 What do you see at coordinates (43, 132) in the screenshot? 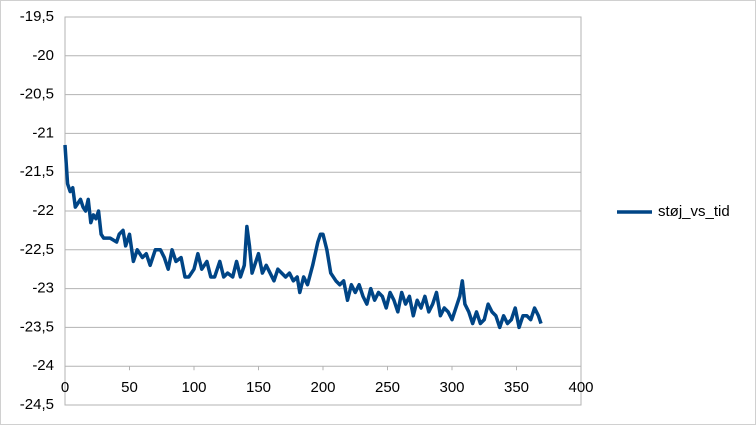
I see `y-tick-label: -21` at bounding box center [43, 132].